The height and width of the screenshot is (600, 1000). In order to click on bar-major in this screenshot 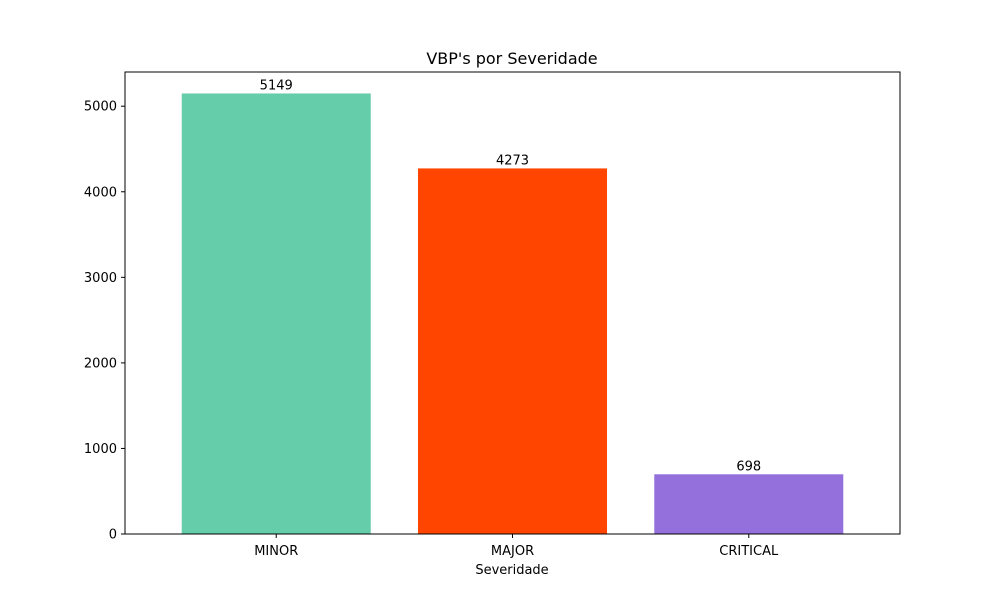, I will do `click(512, 351)`.